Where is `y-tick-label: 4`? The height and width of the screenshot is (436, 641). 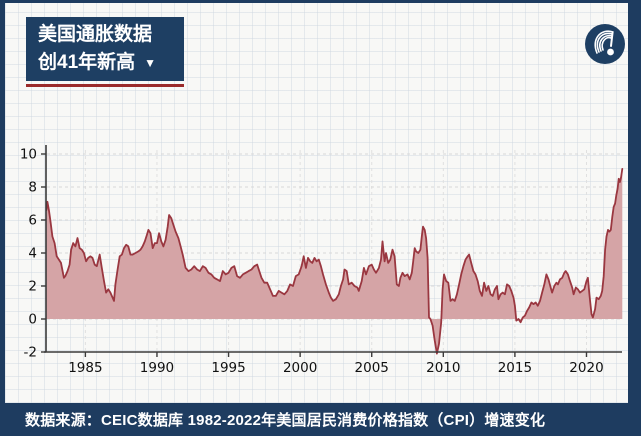
y-tick-label: 4 is located at coordinates (32, 254).